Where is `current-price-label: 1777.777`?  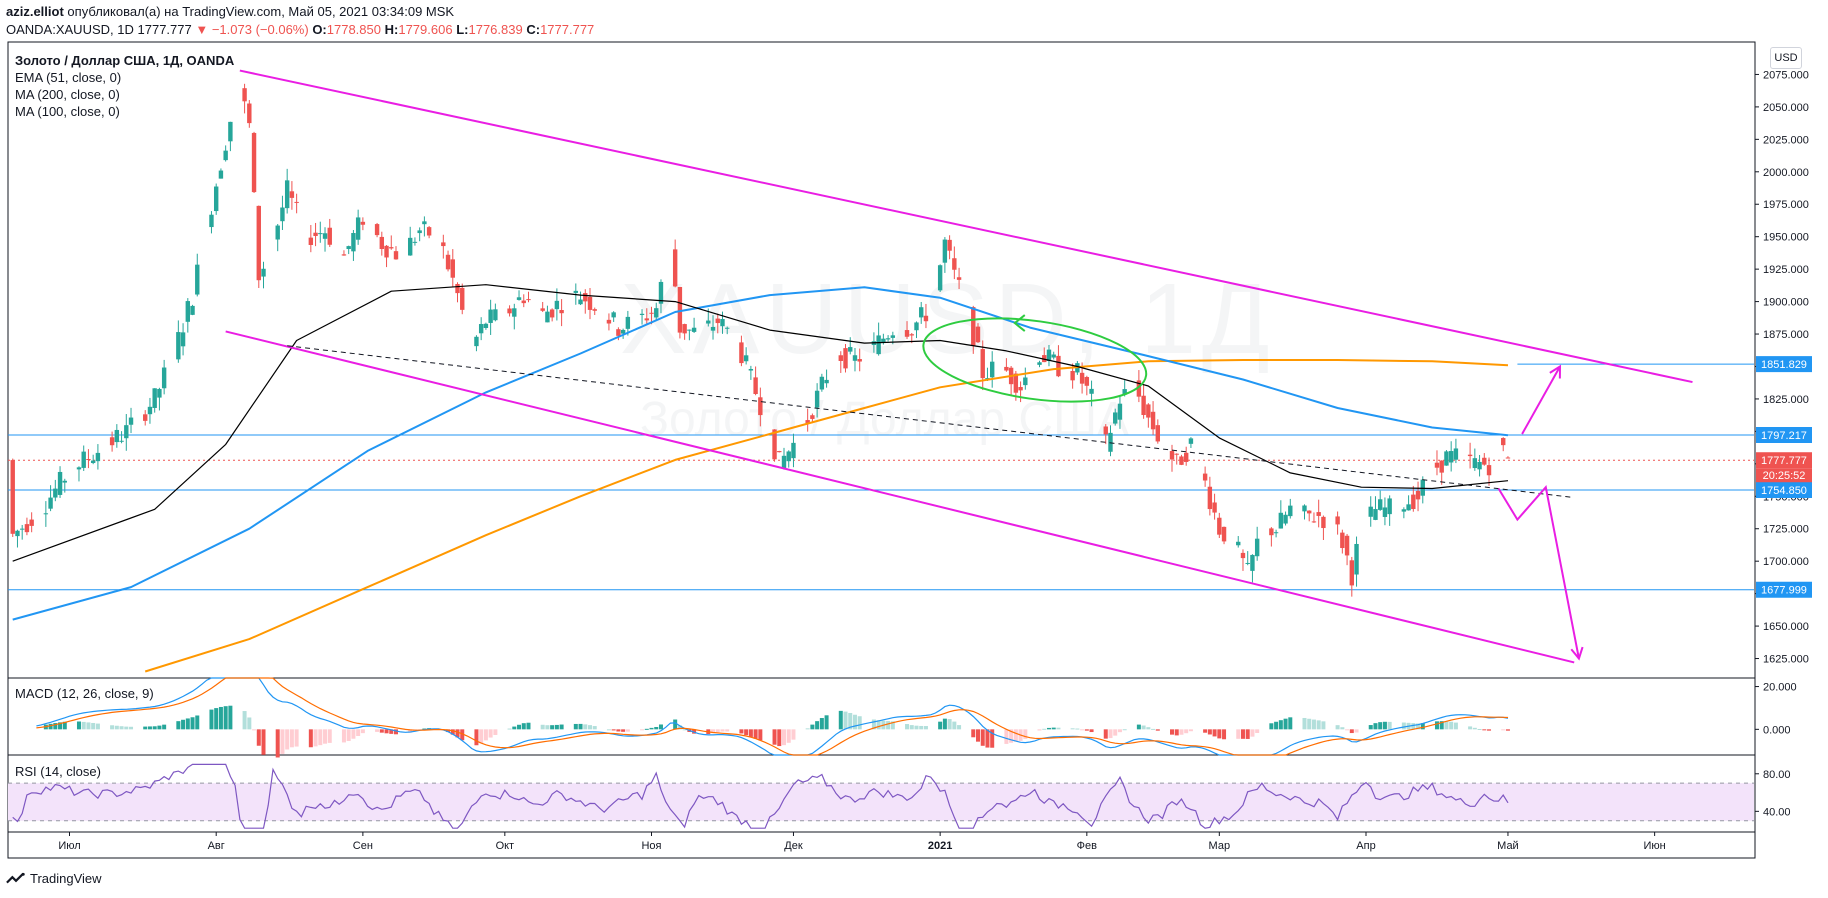 current-price-label: 1777.777 is located at coordinates (1784, 461).